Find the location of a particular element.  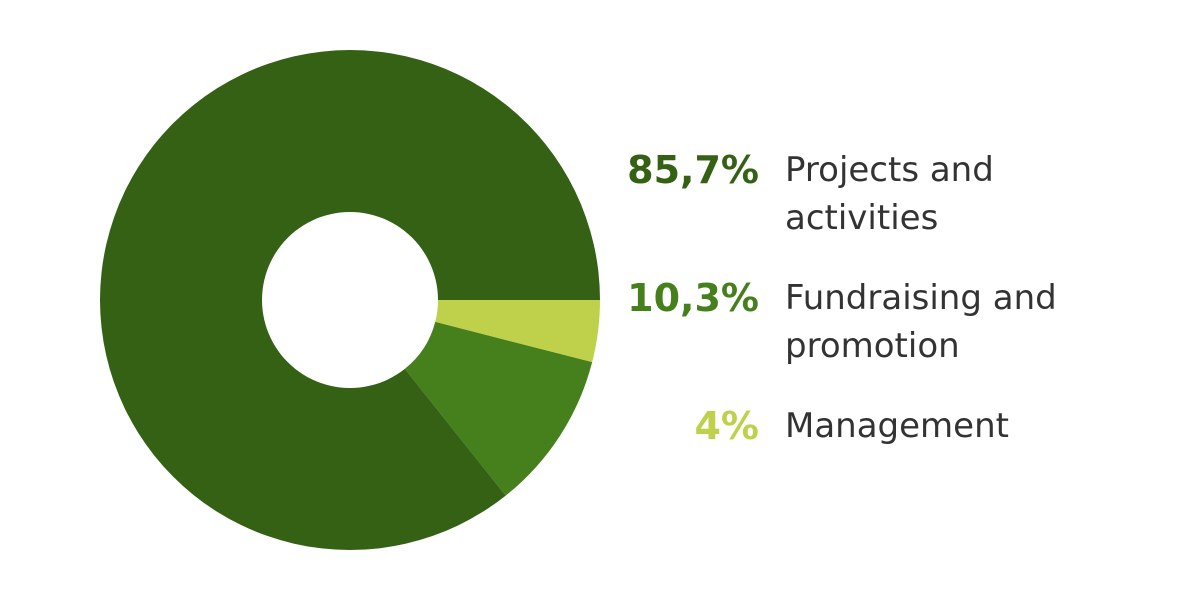

legend-entry: 4% Management is located at coordinates (837, 426).